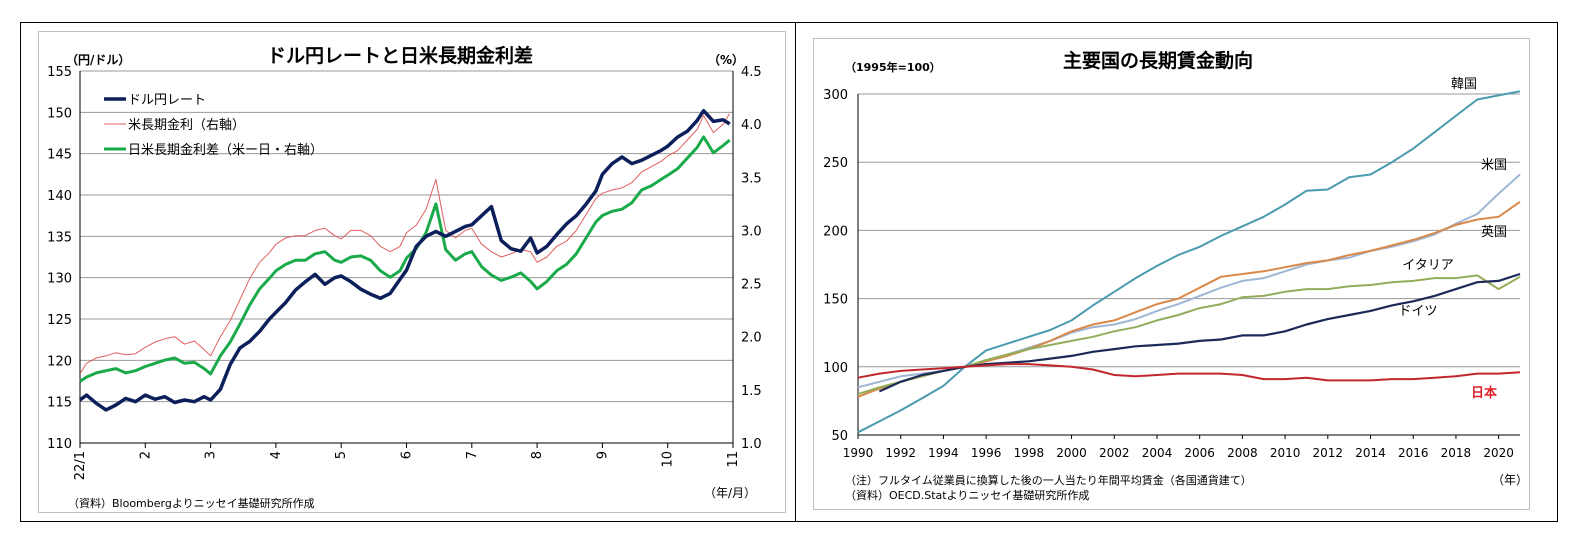 This screenshot has height=551, width=1572. Describe the element at coordinates (400, 55) in the screenshot. I see `left-chart-title: ドル円レートと日米長期金利差` at that location.